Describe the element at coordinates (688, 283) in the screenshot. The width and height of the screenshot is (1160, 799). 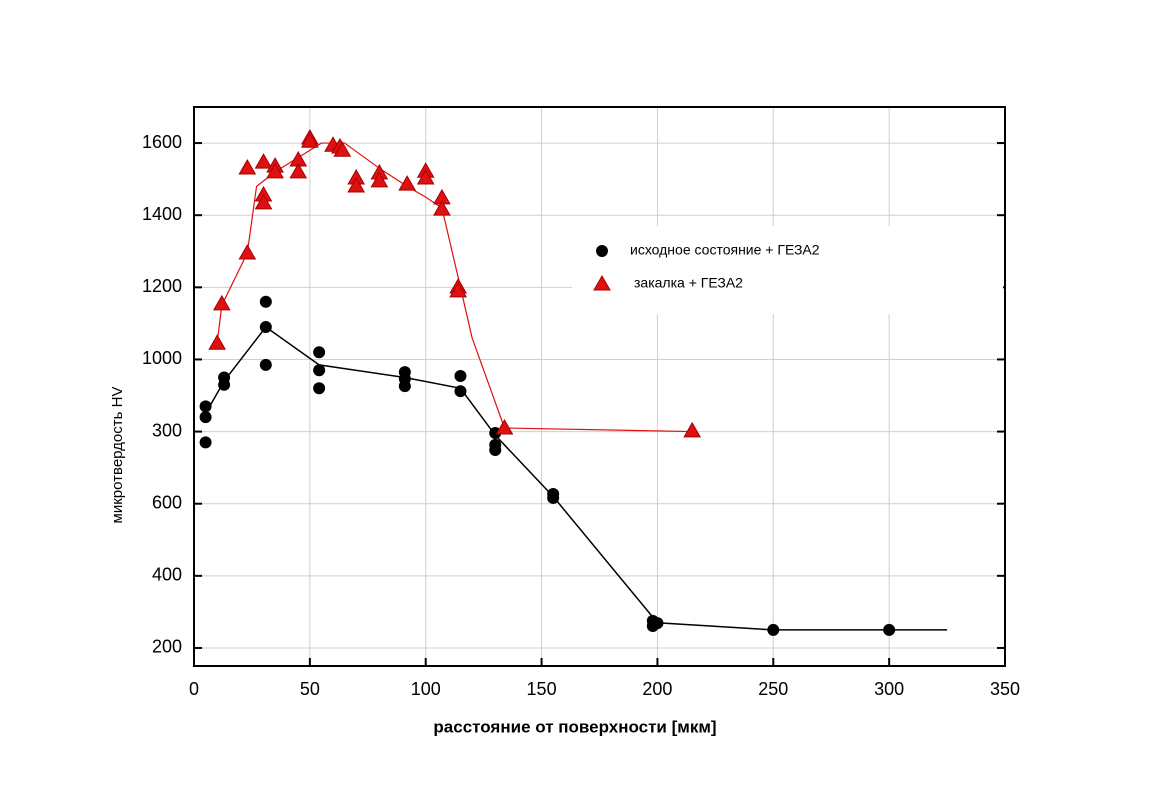
I see `legend-label: закалка + ГЕЗА2` at that location.